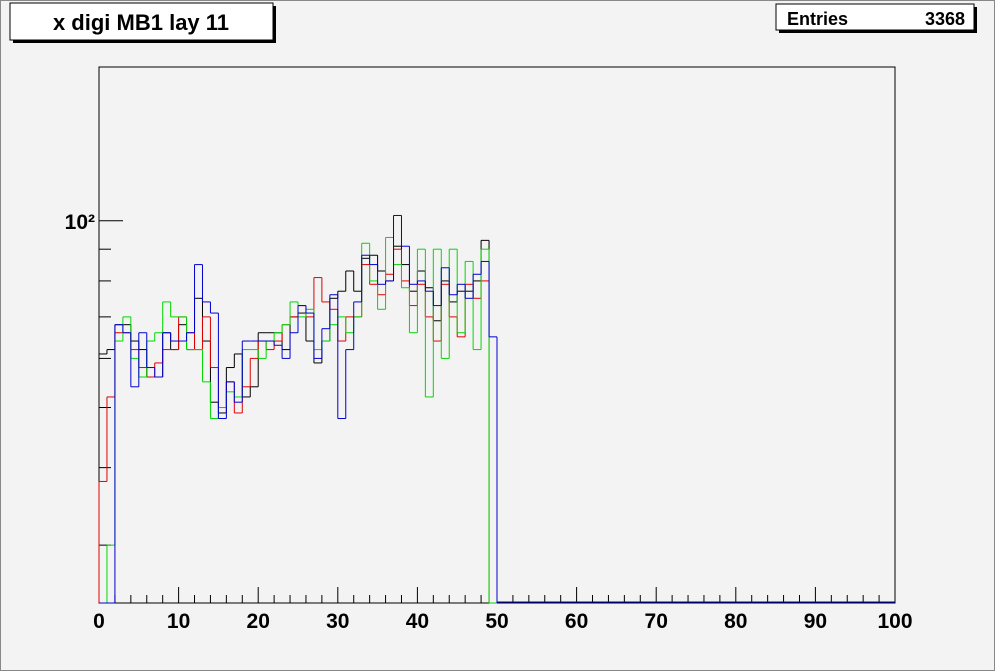 This screenshot has height=671, width=995. Describe the element at coordinates (815, 621) in the screenshot. I see `x-tick-label: 90` at that location.